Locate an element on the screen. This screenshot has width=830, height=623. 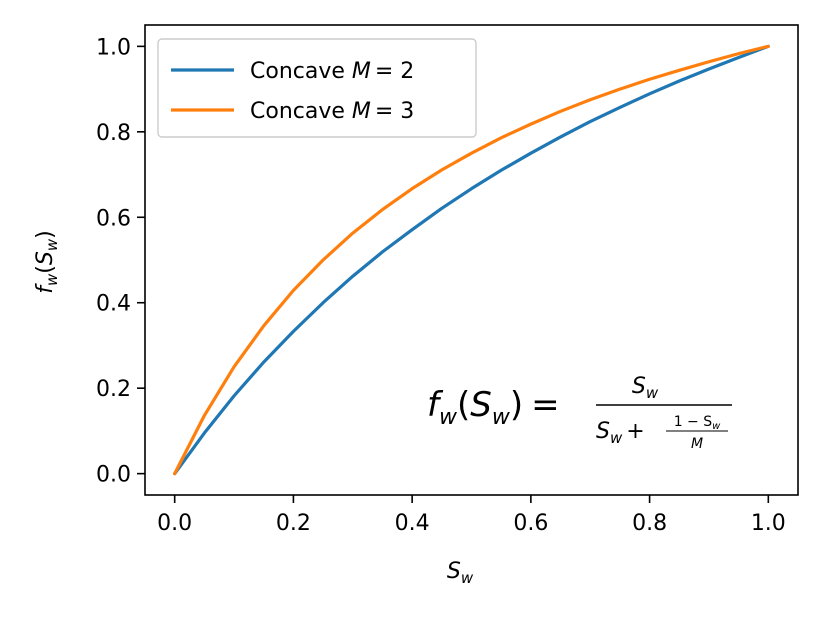
x-axis-title: Sw is located at coordinates (460, 573).